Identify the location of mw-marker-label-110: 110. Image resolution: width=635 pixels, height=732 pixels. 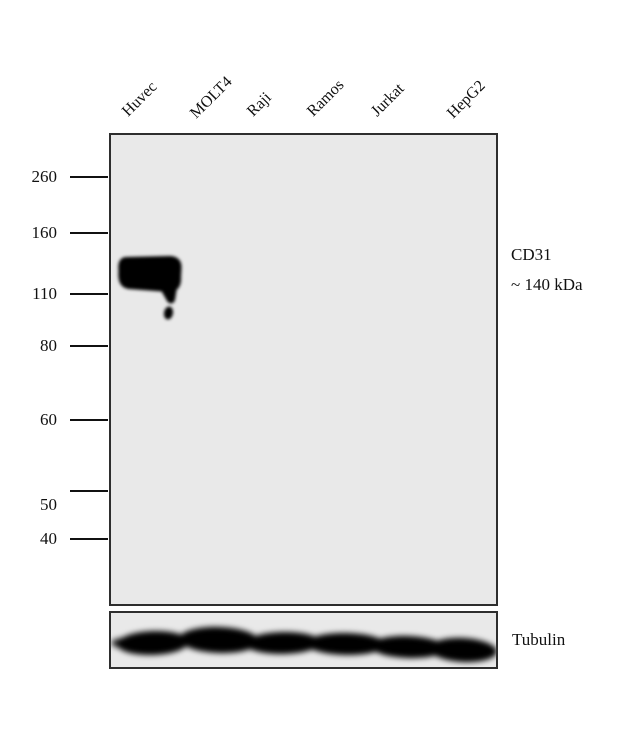
(44, 293).